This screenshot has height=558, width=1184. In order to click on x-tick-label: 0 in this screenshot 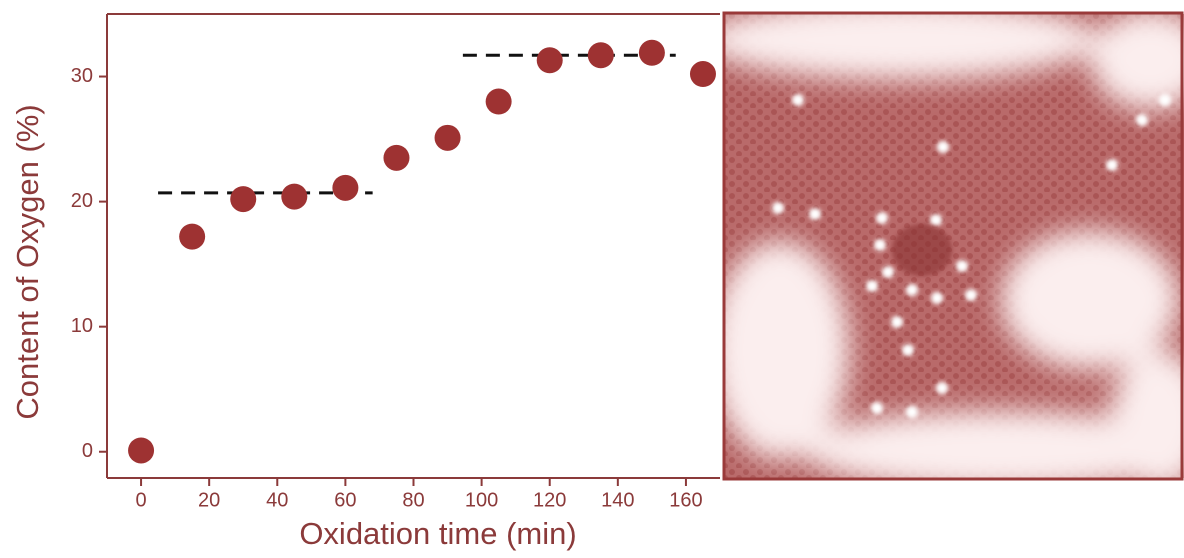, I will do `click(140, 500)`.